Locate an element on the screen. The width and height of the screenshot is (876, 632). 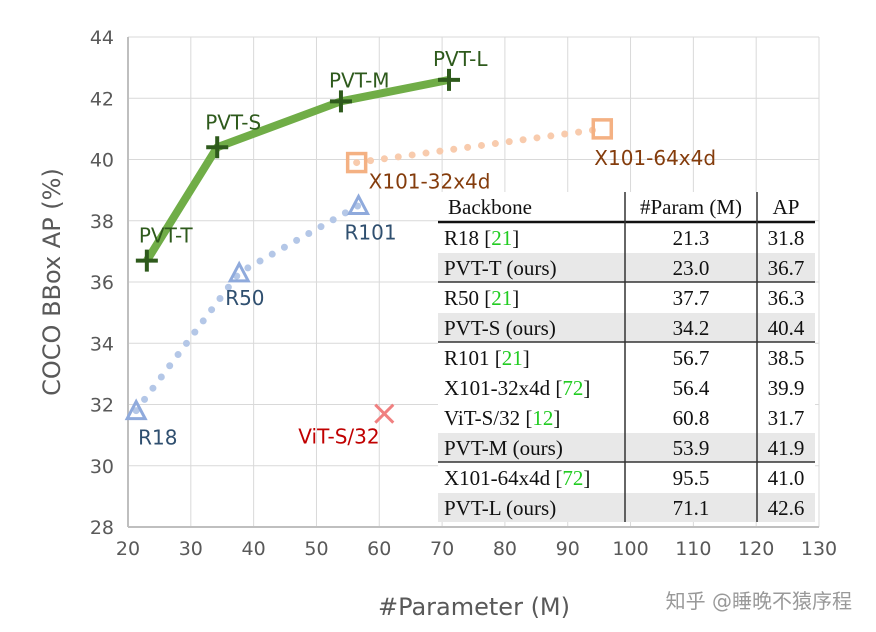
y-tick-label: 30 is located at coordinates (102, 467).